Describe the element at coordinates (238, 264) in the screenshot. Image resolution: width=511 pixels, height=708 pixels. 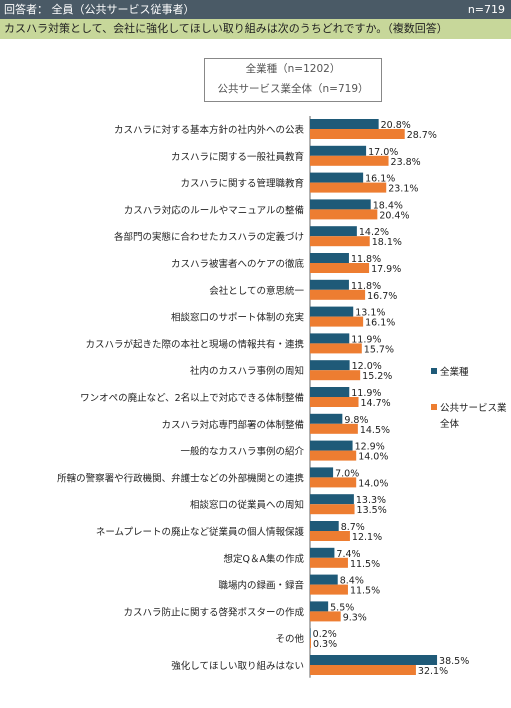
I see `category-label: カスハラ被害者へのケアの徹底` at that location.